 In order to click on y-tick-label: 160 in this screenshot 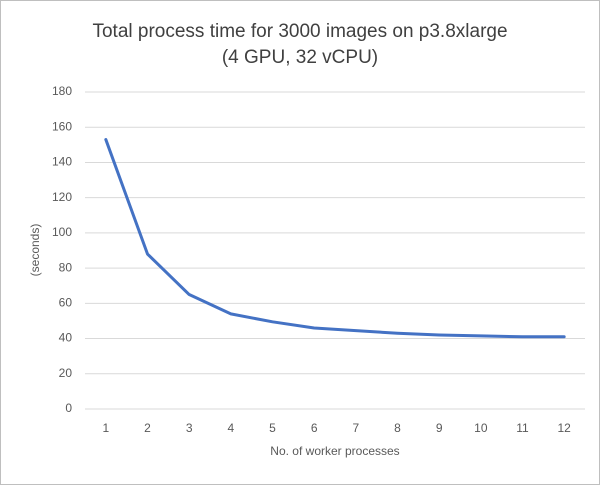, I will do `click(62, 126)`.